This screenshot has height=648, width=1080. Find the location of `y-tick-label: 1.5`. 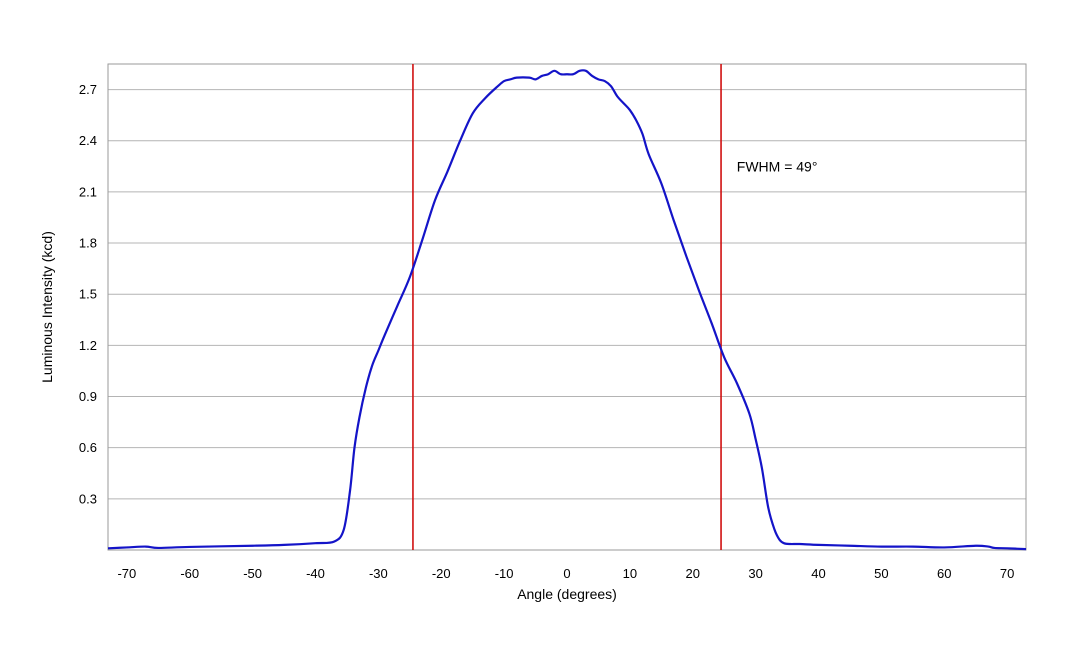

y-tick-label: 1.5 is located at coordinates (88, 294).